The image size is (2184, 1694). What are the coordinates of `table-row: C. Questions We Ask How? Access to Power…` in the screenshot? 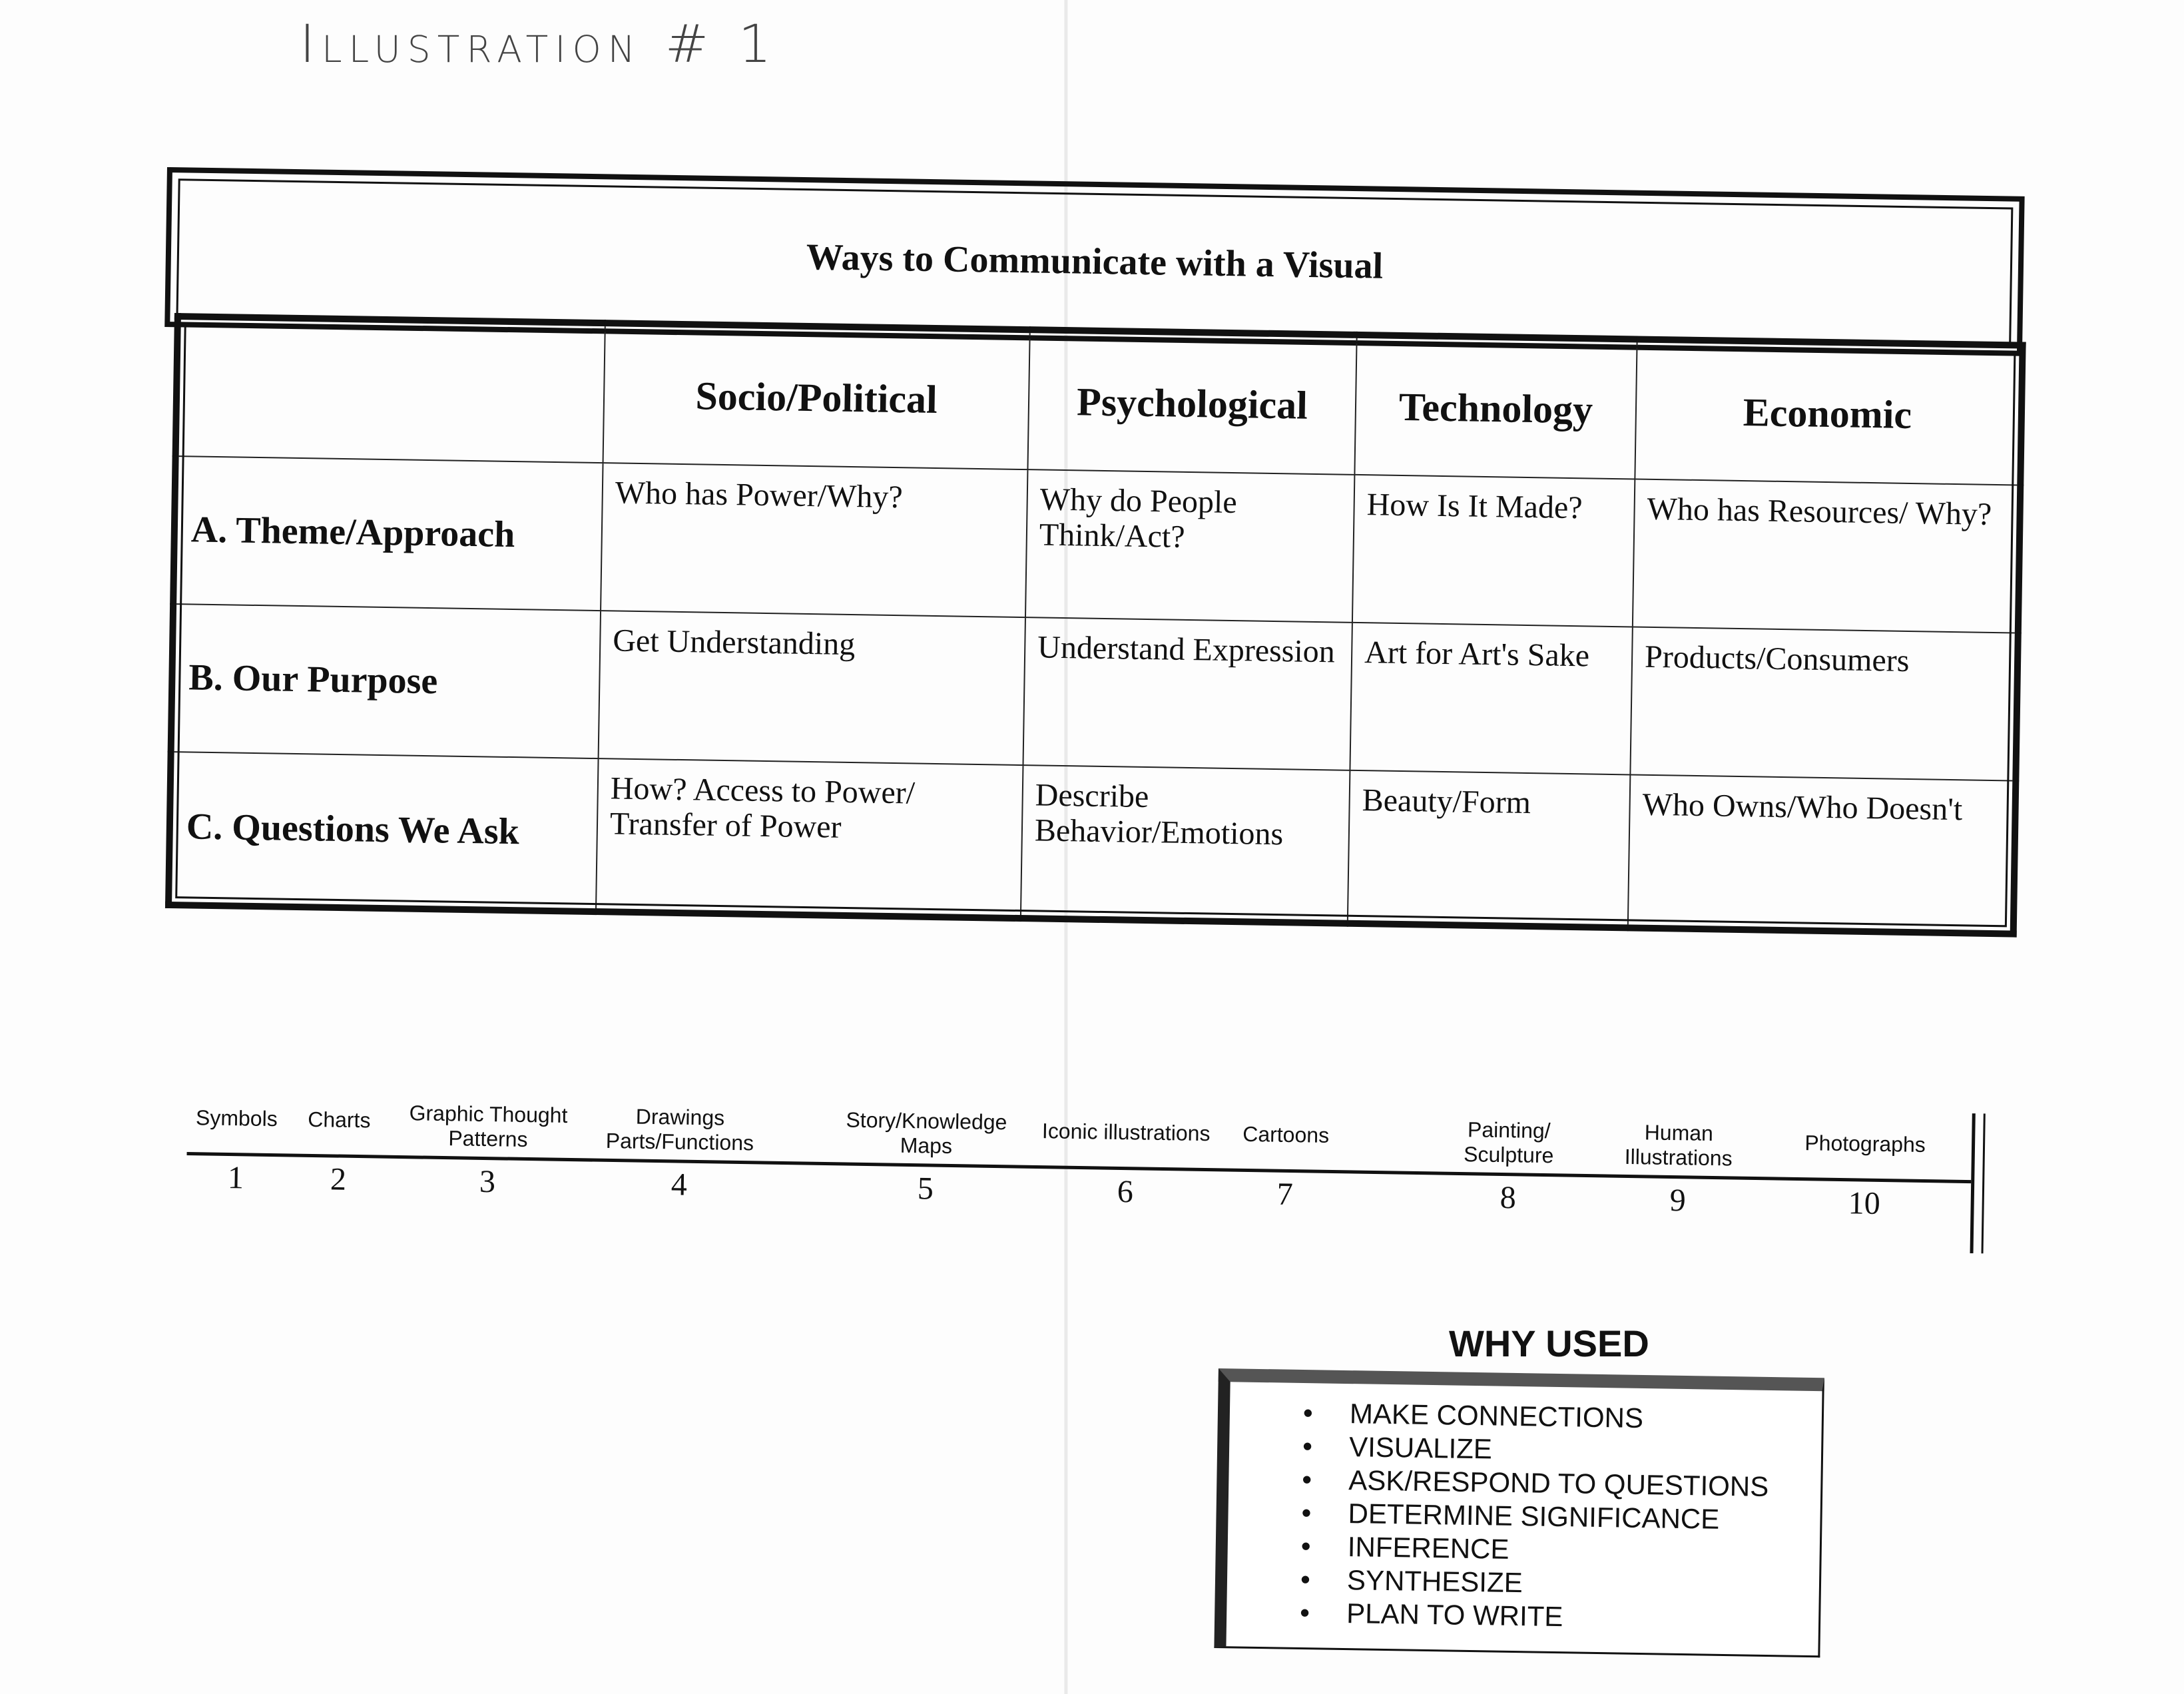 It's located at (1092, 842).